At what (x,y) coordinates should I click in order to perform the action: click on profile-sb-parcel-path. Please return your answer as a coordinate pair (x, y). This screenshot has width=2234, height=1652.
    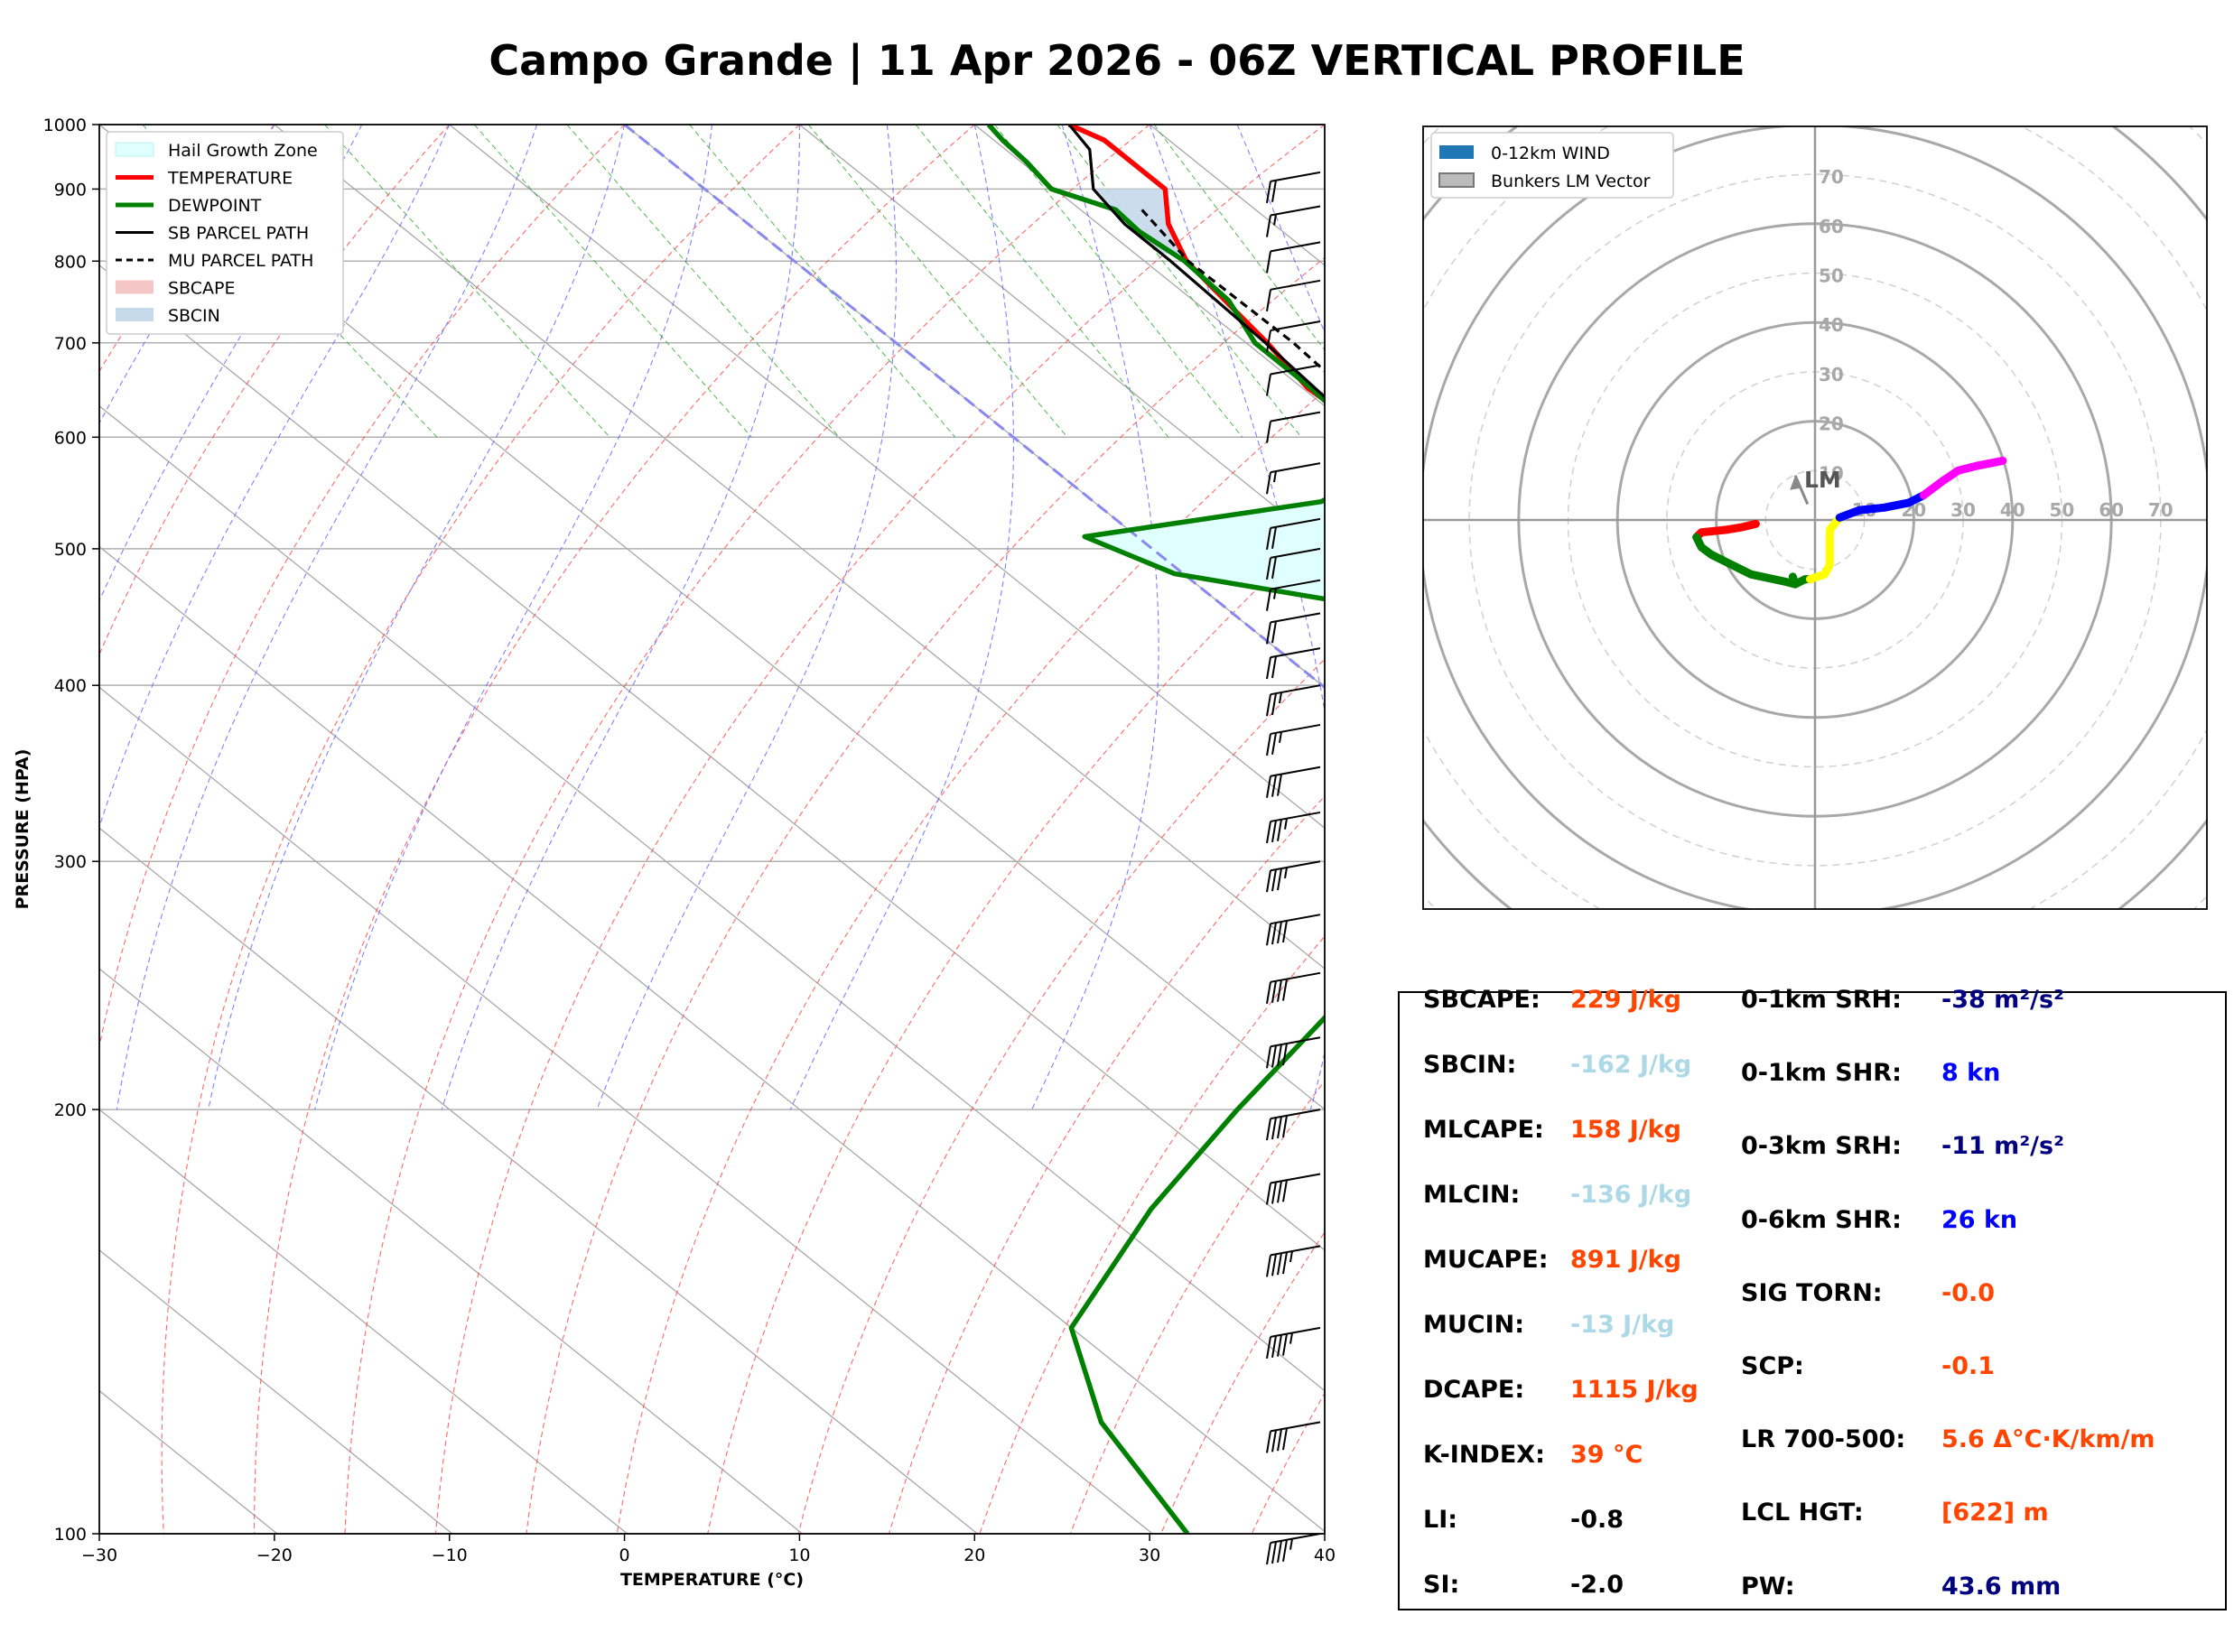
    Looking at the image, I should click on (1196, 262).